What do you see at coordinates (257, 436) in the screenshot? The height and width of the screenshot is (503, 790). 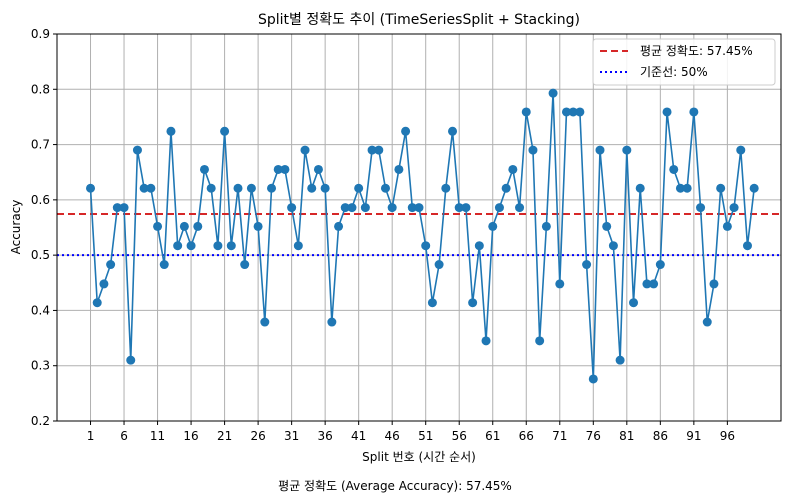 I see `x-tick-label: 26` at bounding box center [257, 436].